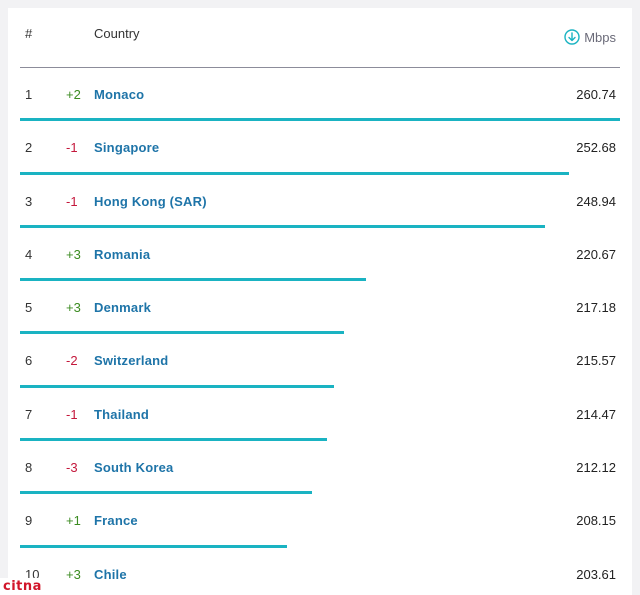 The width and height of the screenshot is (640, 595). I want to click on country-link: Switzerland, so click(131, 361).